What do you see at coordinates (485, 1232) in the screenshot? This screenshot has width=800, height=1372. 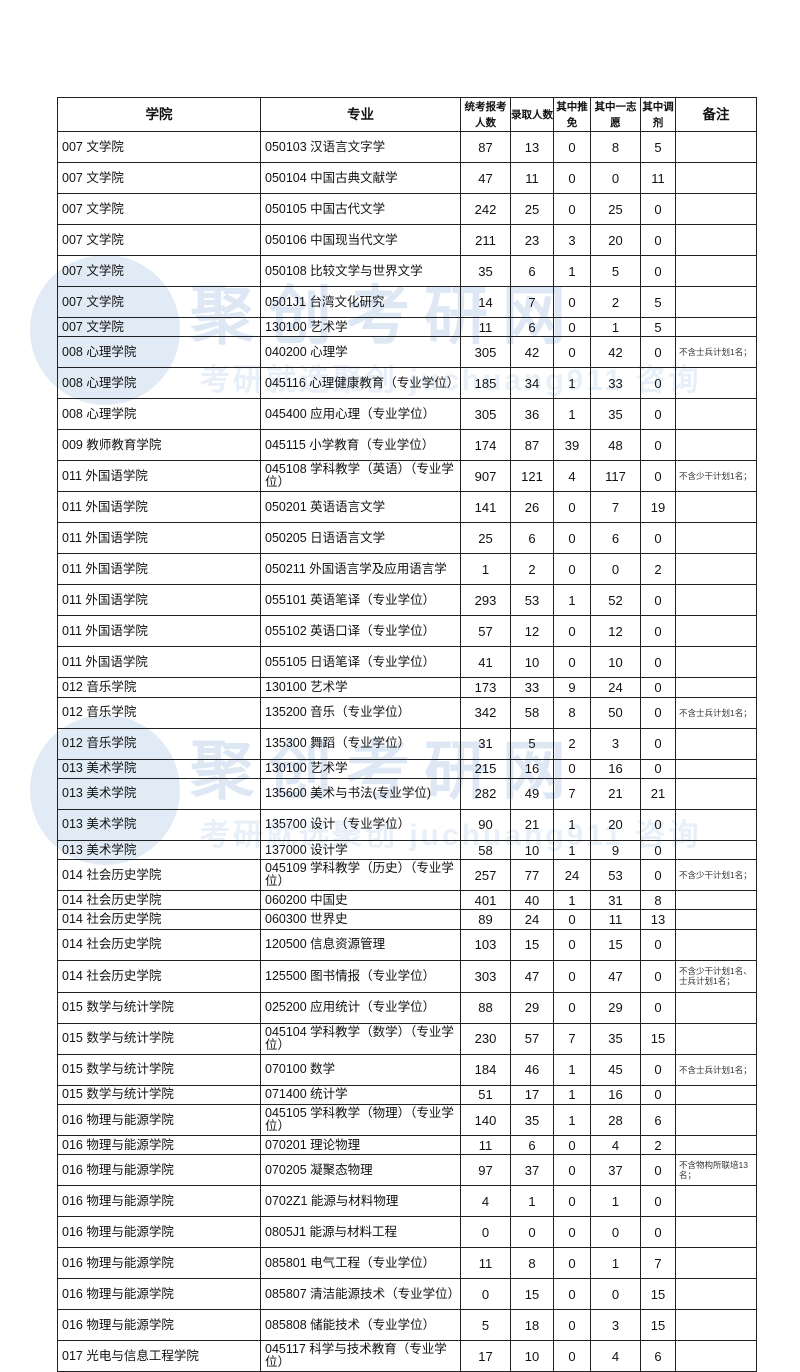 I see `cell-applicants: 0` at bounding box center [485, 1232].